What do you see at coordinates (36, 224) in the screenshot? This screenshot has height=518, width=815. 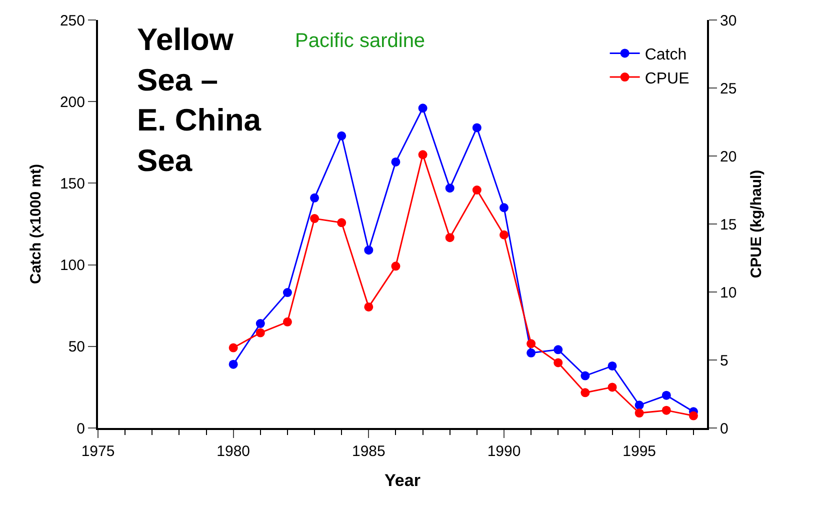 I see `y-axis-title: Catch (x1000 mt)` at bounding box center [36, 224].